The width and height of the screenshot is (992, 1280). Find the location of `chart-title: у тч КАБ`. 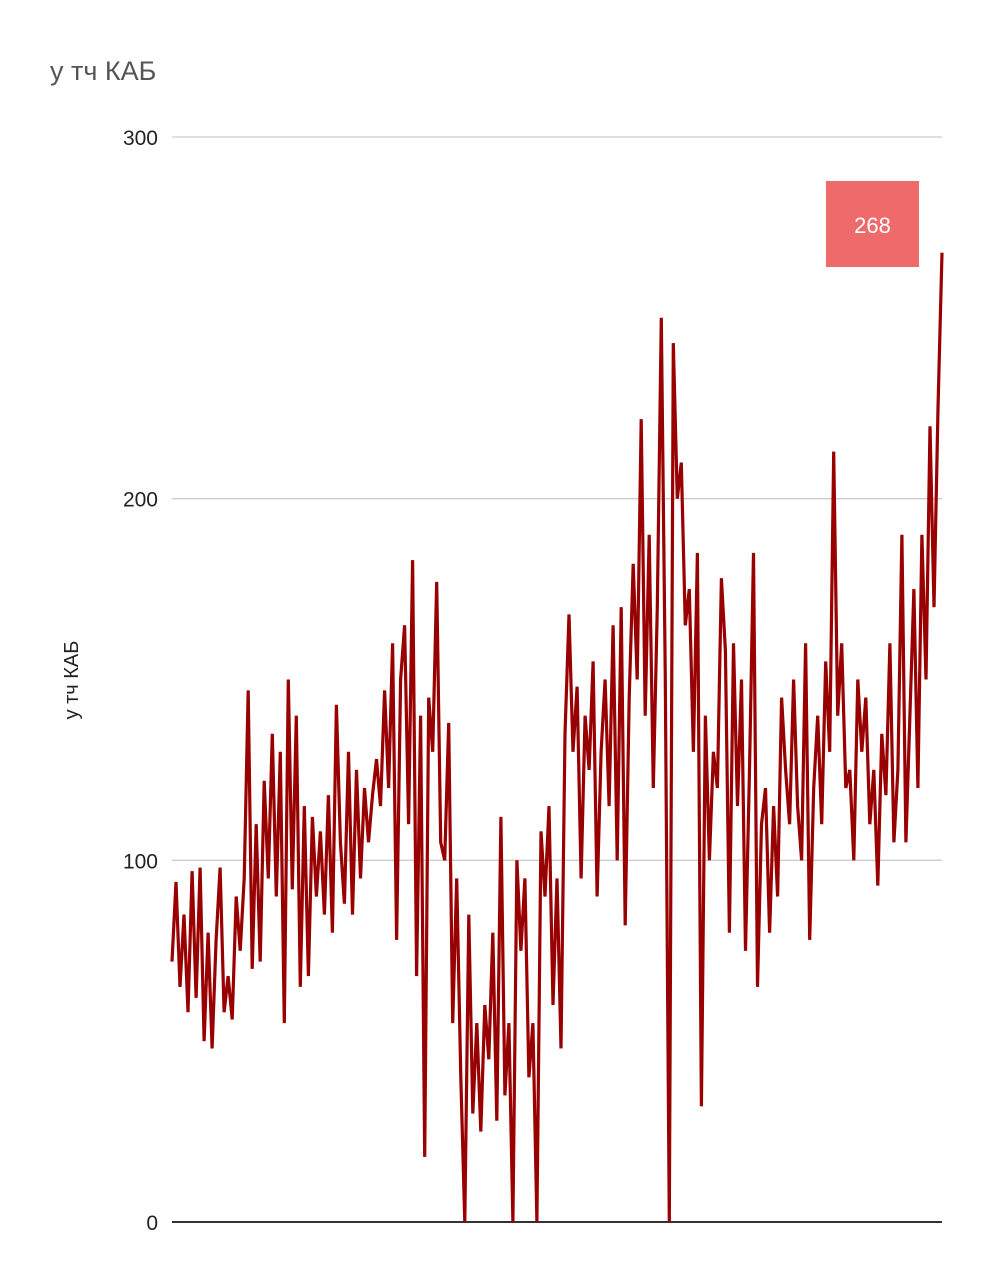

chart-title: у тч КАБ is located at coordinates (103, 71).